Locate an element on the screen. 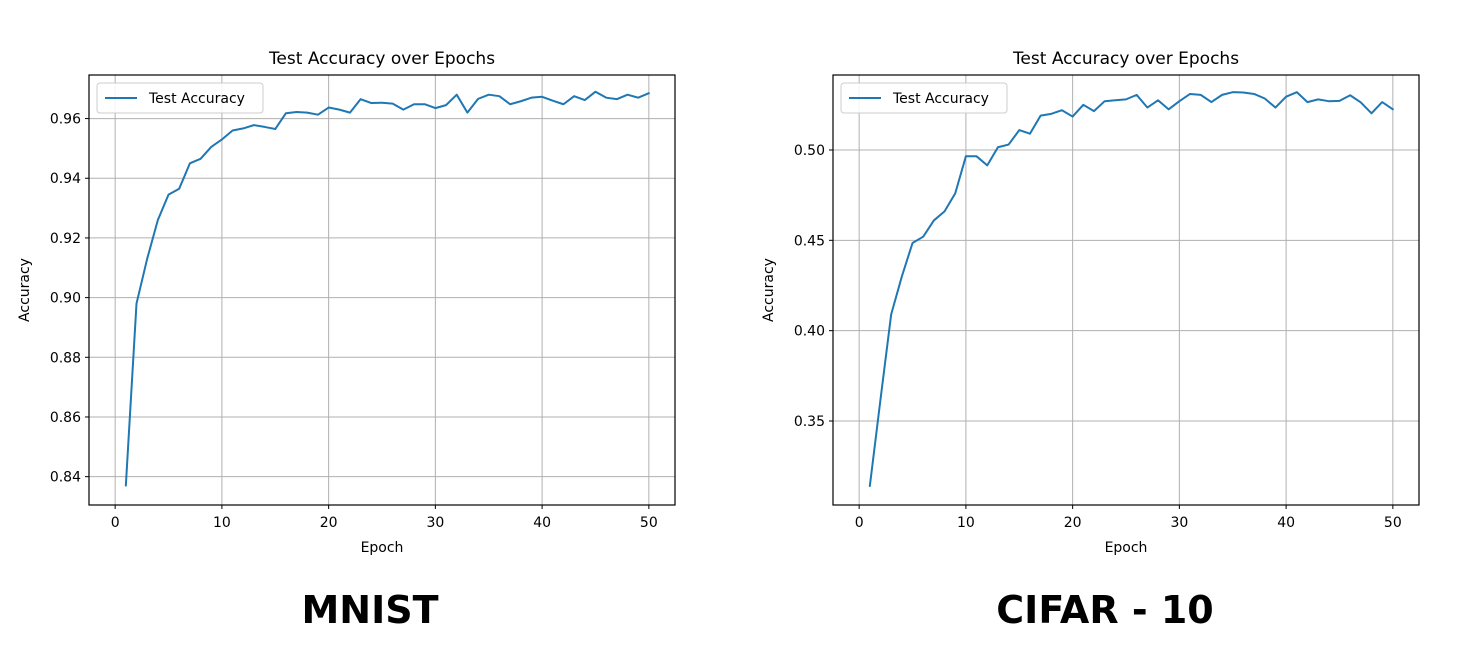 The image size is (1460, 650). y-tick-label: 0.94 is located at coordinates (65, 179).